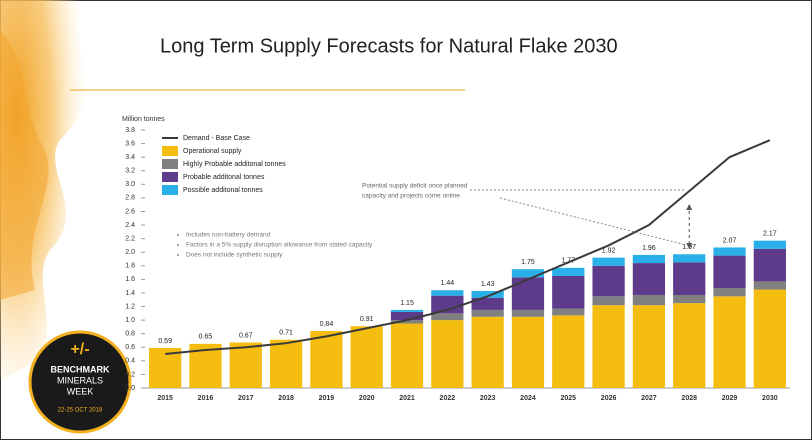 This screenshot has height=445, width=812. I want to click on y-tick-label: 1.6, so click(130, 279).